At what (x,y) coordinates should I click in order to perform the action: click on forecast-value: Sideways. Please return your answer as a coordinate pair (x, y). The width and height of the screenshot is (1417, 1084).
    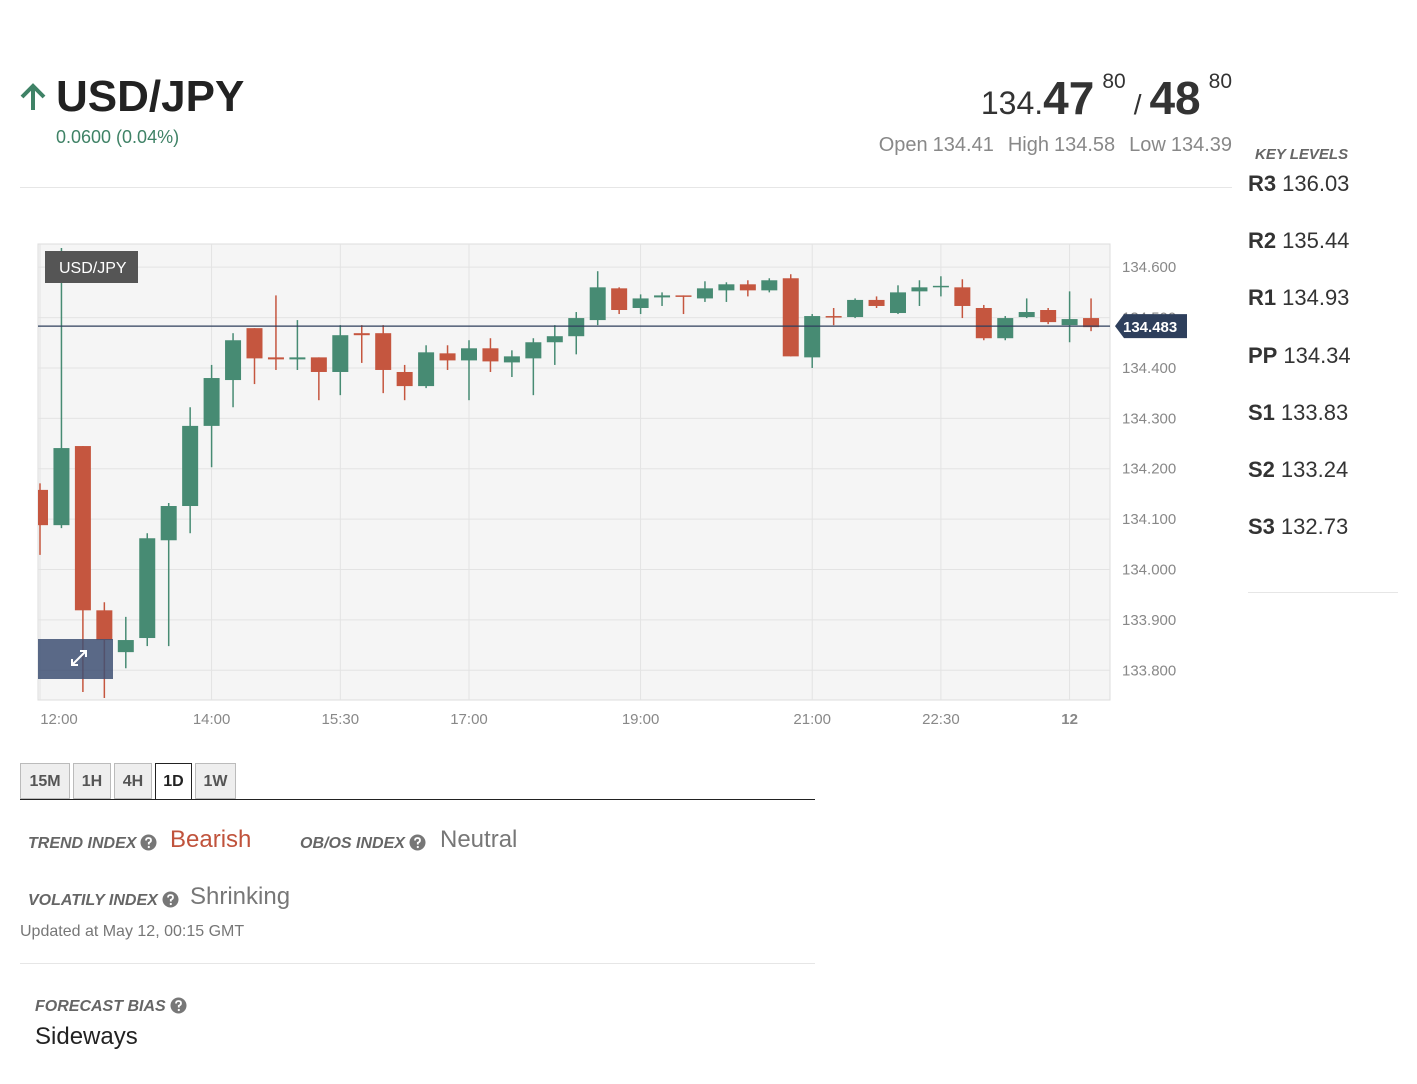
    Looking at the image, I should click on (86, 1036).